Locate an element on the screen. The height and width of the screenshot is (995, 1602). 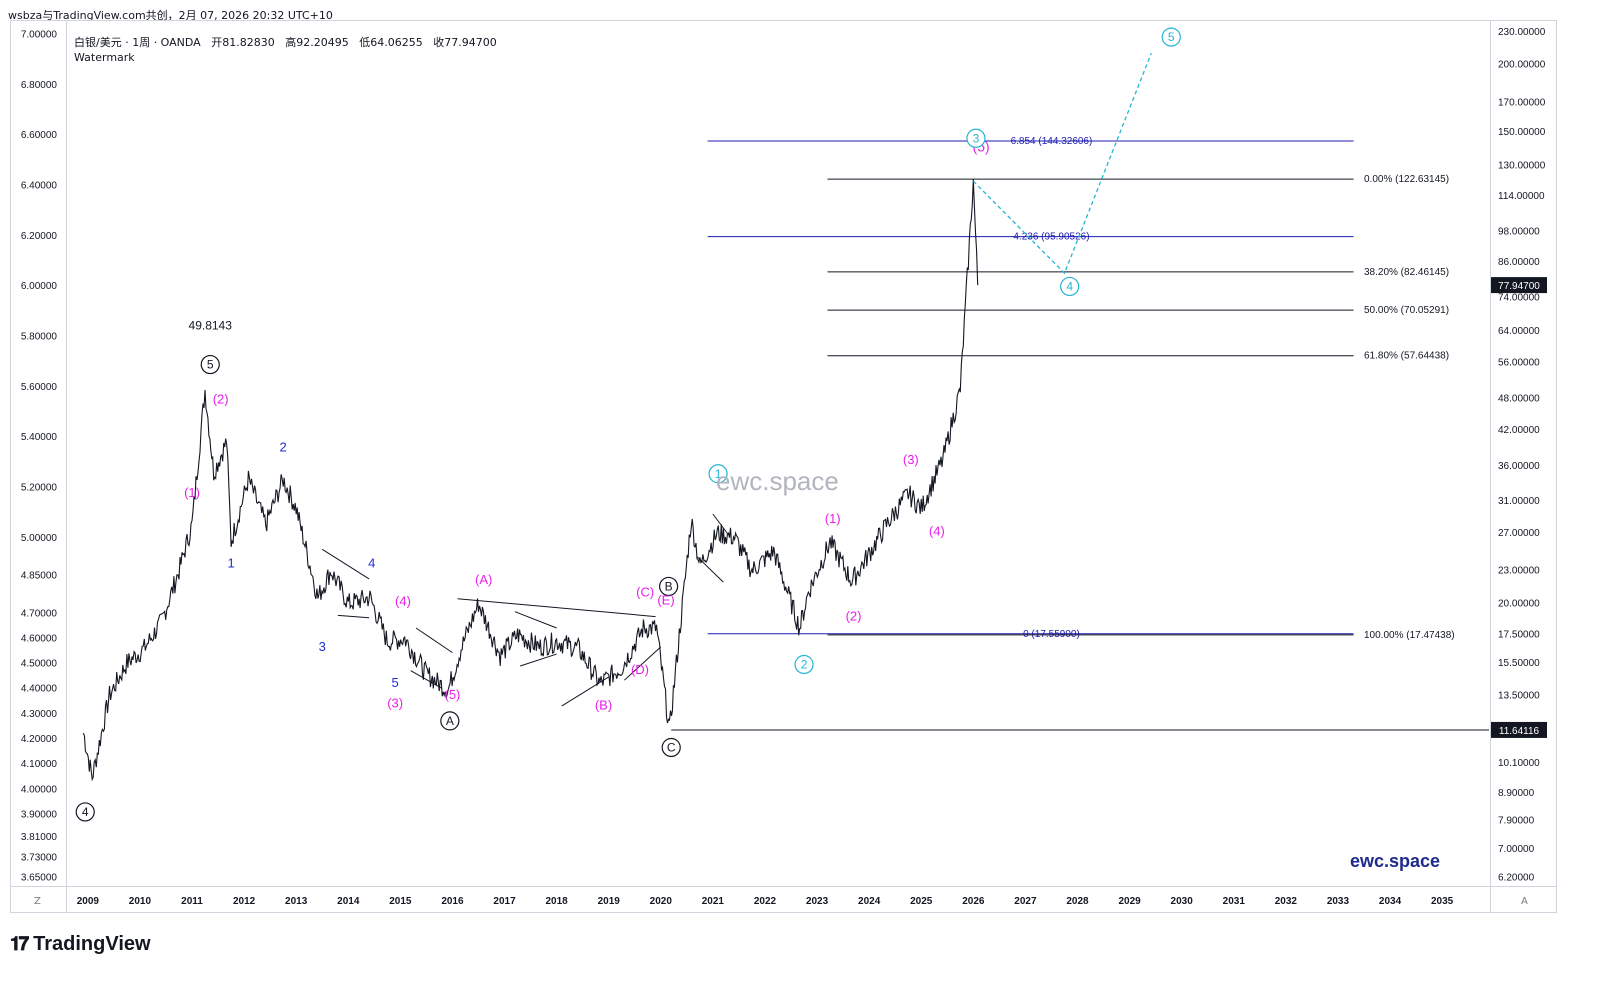
left-tick-label: 5.60000 is located at coordinates (39, 387).